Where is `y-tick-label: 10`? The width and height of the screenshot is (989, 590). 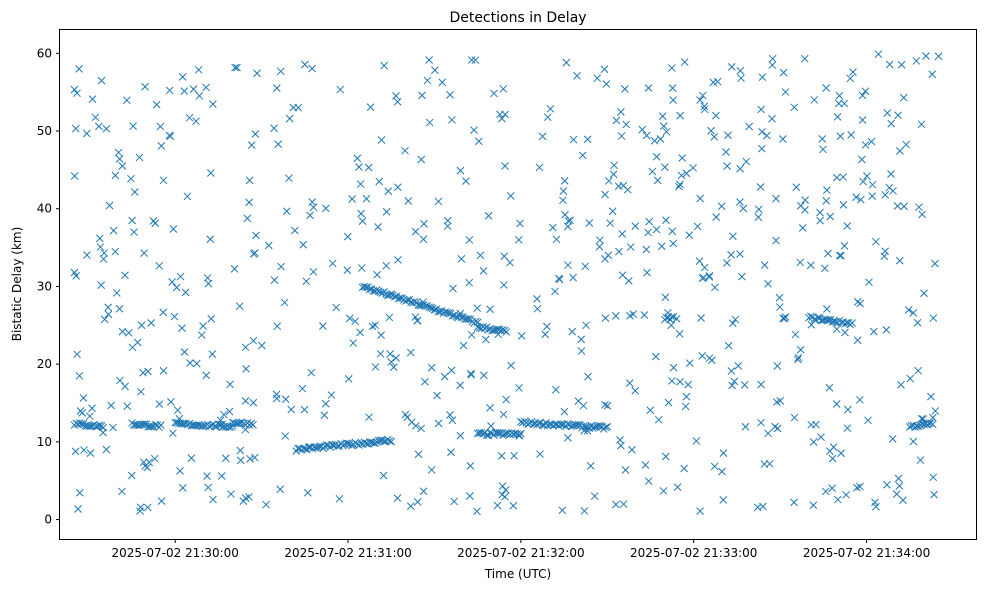 y-tick-label: 10 is located at coordinates (44, 442).